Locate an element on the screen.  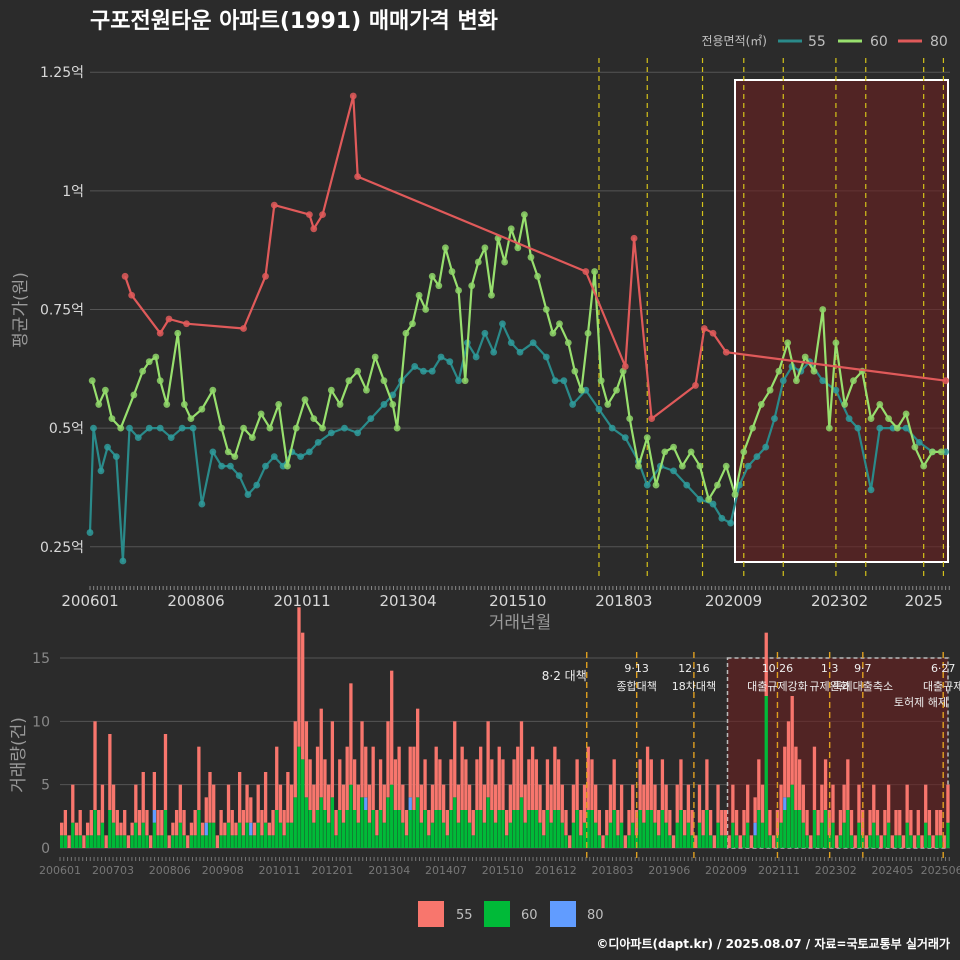
price-x-tick-label: 202302 is located at coordinates (839, 601).